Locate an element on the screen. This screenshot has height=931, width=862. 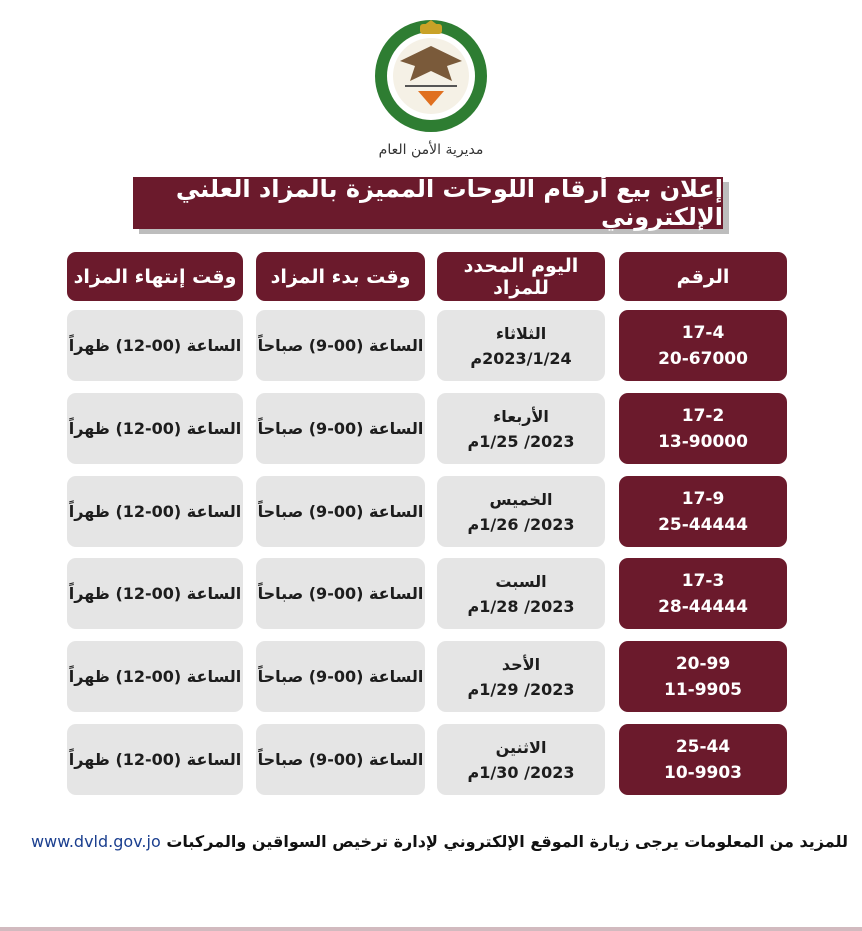
auction-day-cell: الأحد 2023/ 1/29م is located at coordinates (521, 676).